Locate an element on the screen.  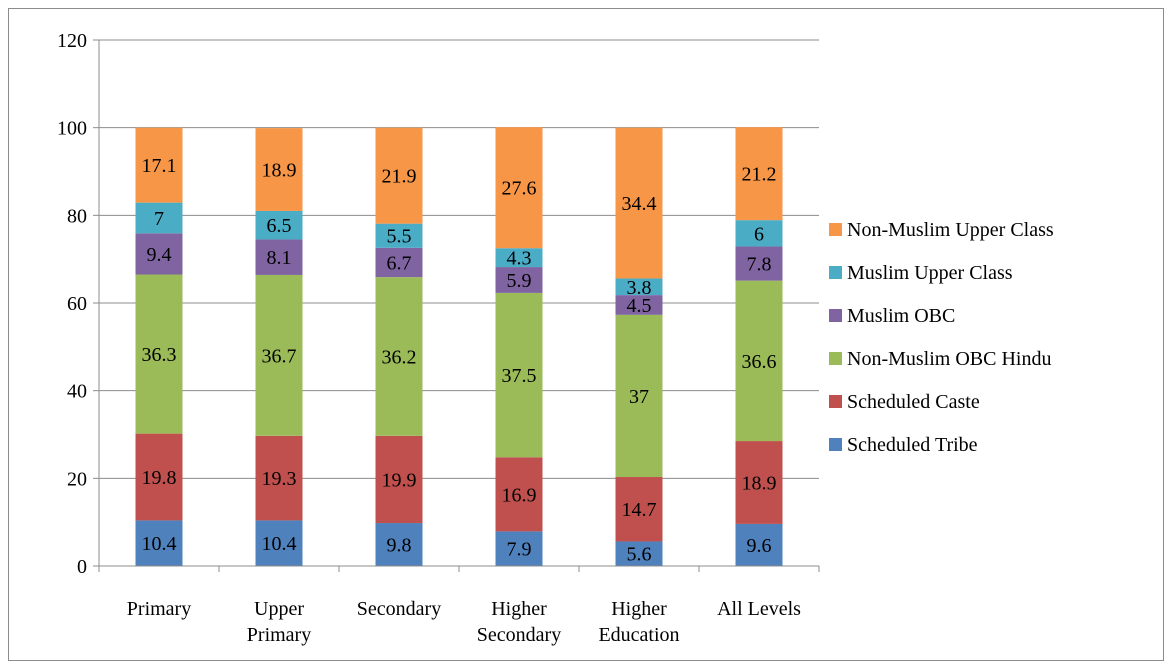
data-label: 9.6 is located at coordinates (759, 546).